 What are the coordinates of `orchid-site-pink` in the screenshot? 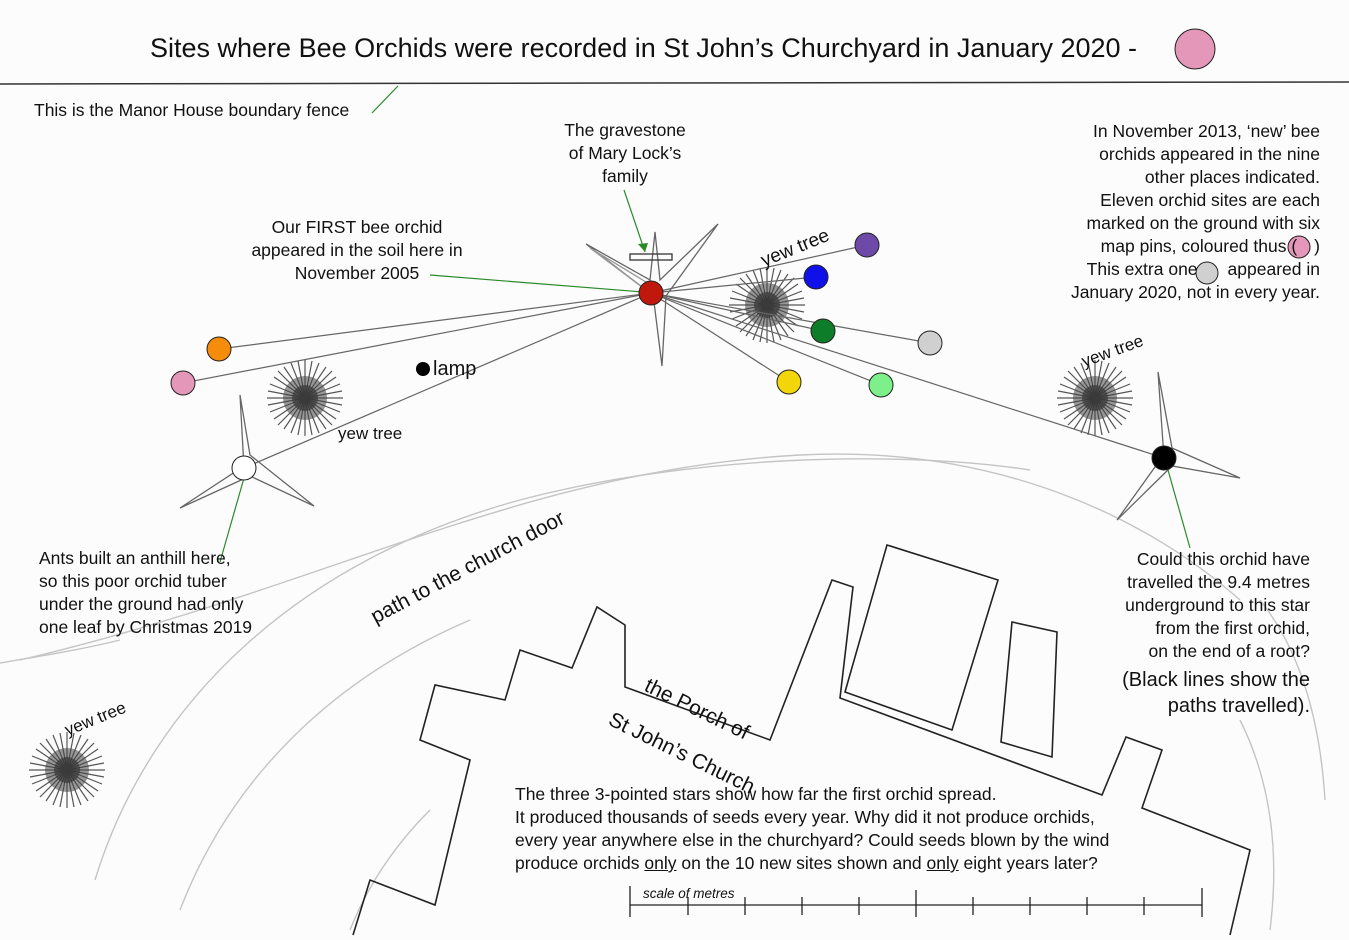 It's located at (183, 383).